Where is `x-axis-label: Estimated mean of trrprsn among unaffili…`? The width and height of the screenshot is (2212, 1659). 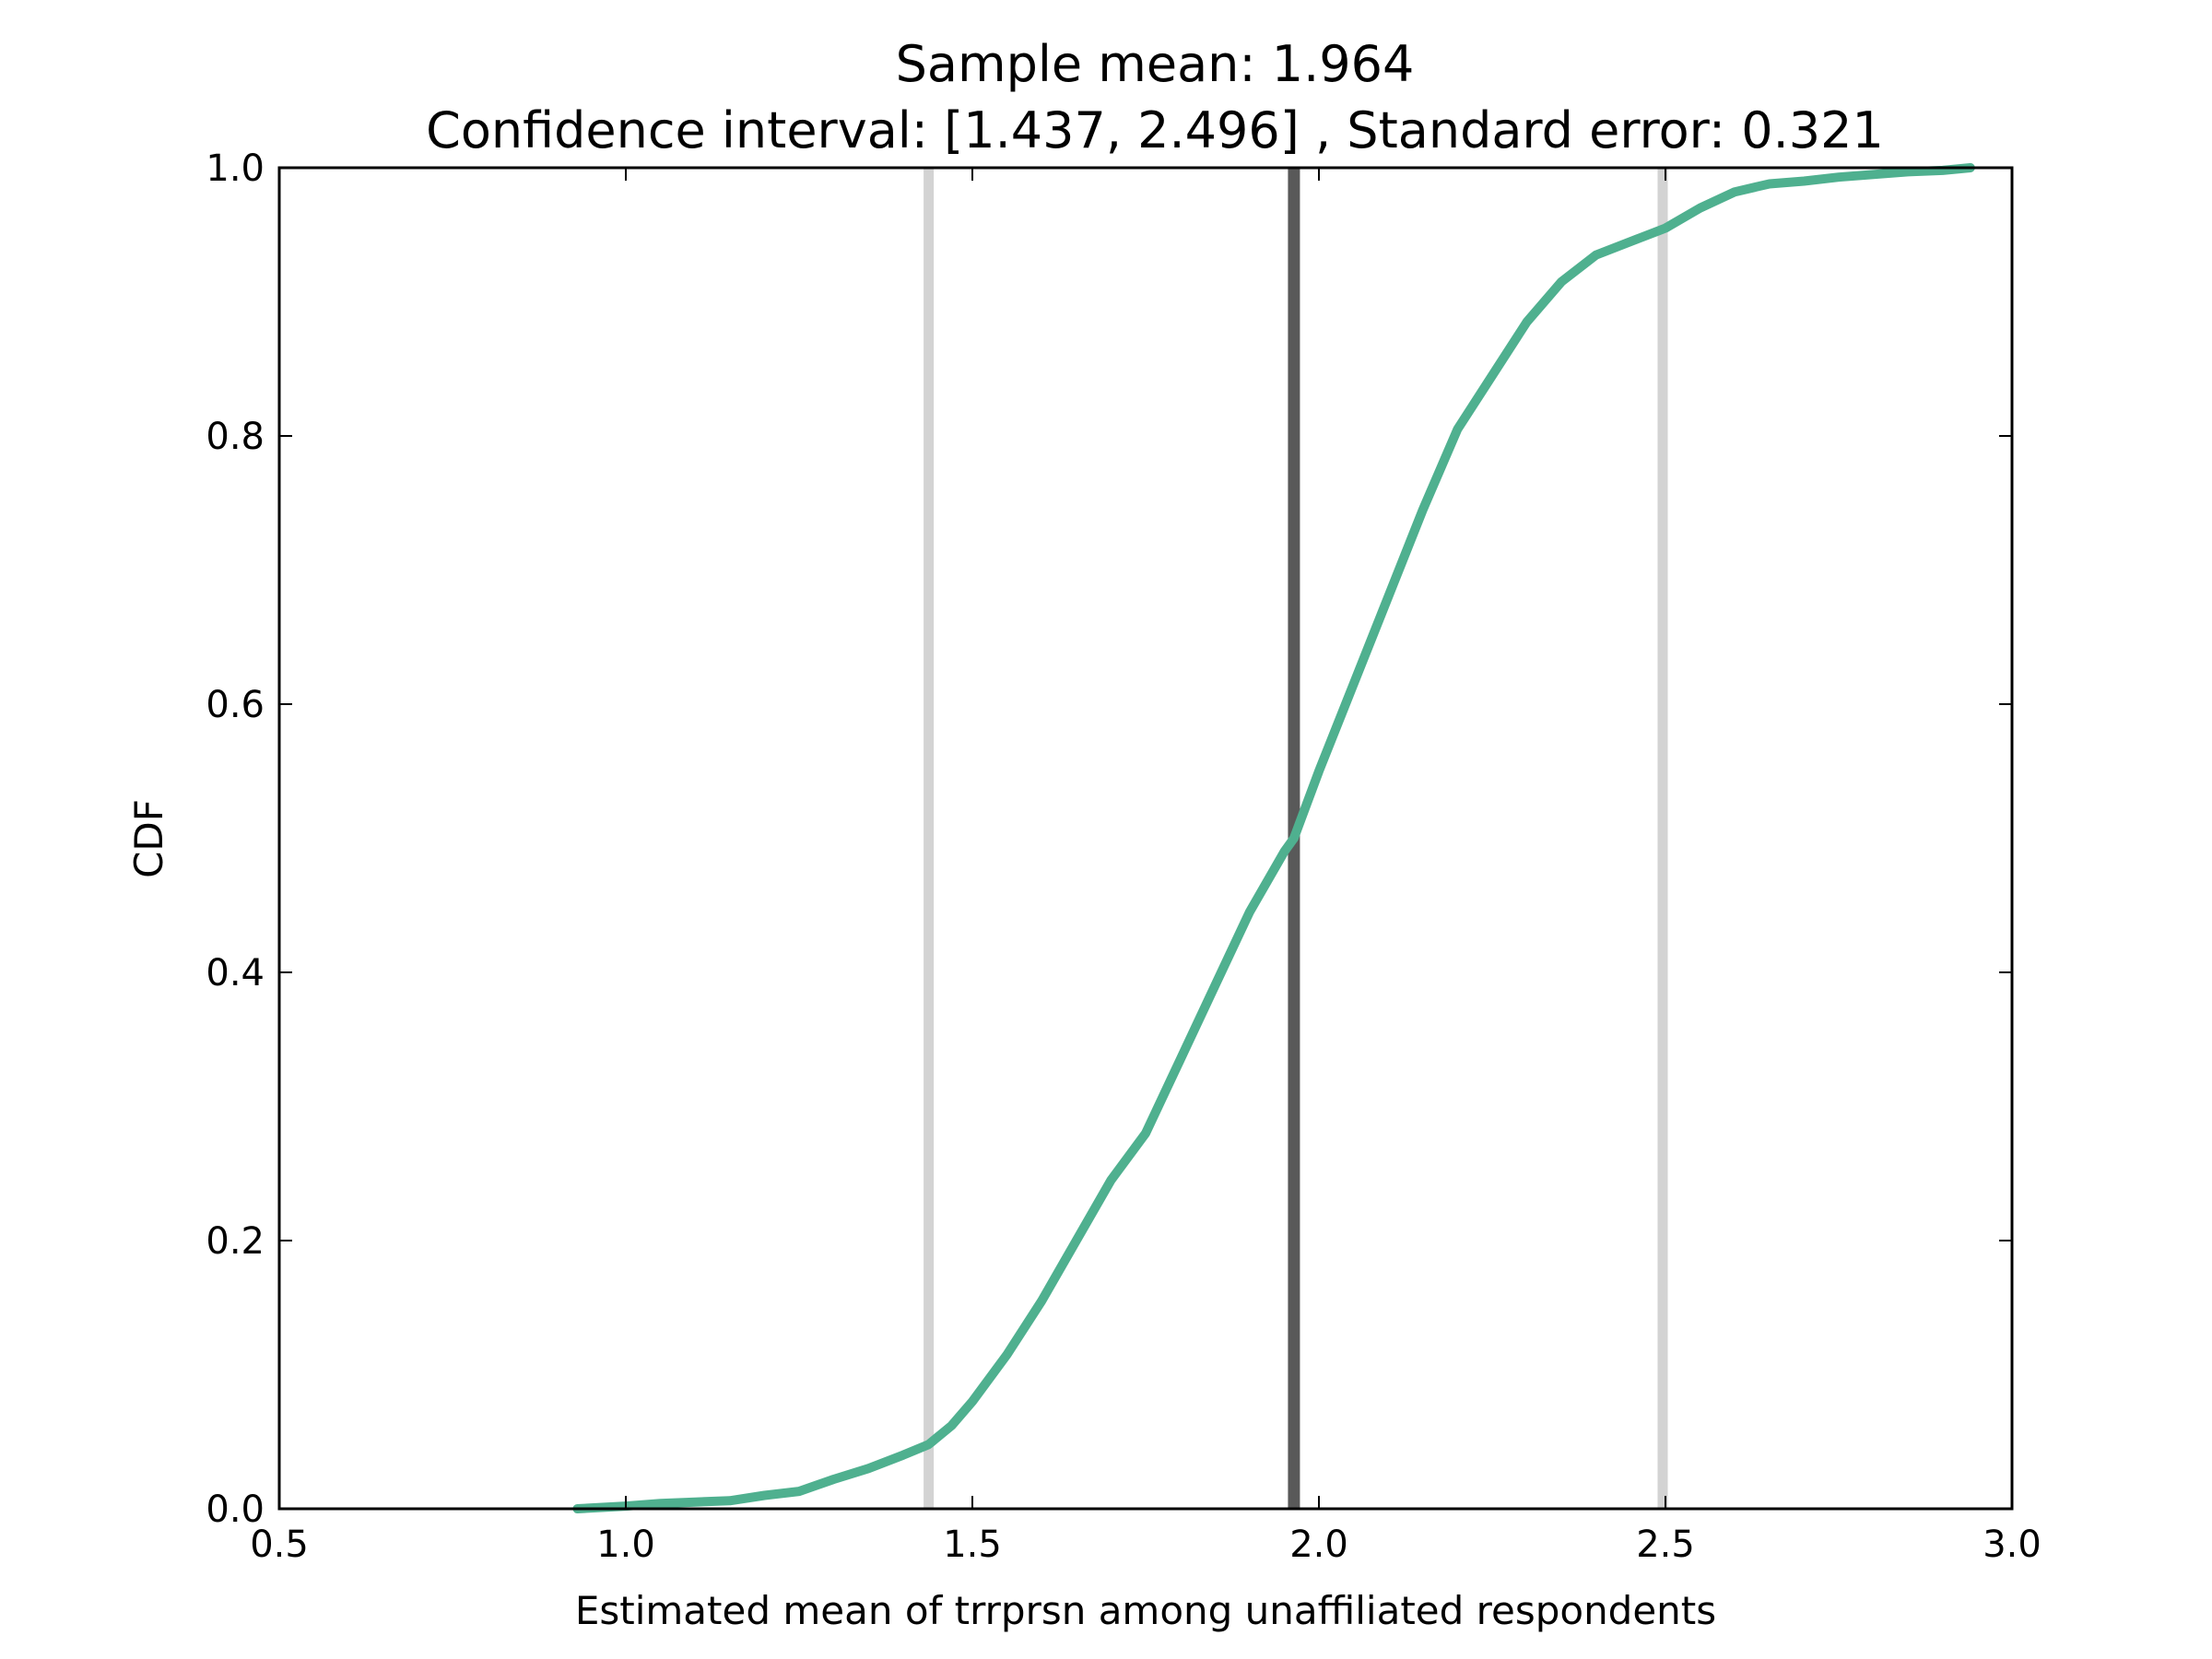
x-axis-label: Estimated mean of trrprsn among unaffili… is located at coordinates (1145, 1610).